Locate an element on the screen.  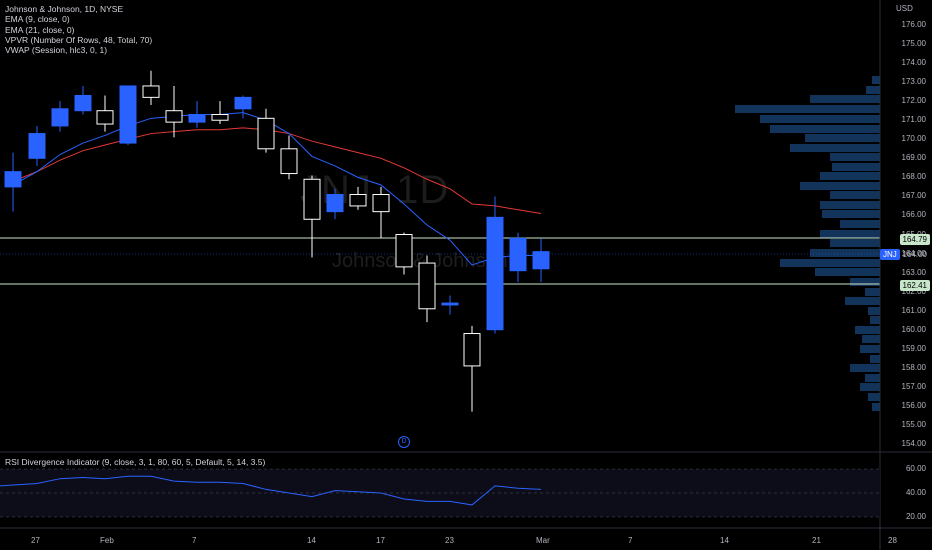
price-tick: 164.00 is located at coordinates (913, 253).